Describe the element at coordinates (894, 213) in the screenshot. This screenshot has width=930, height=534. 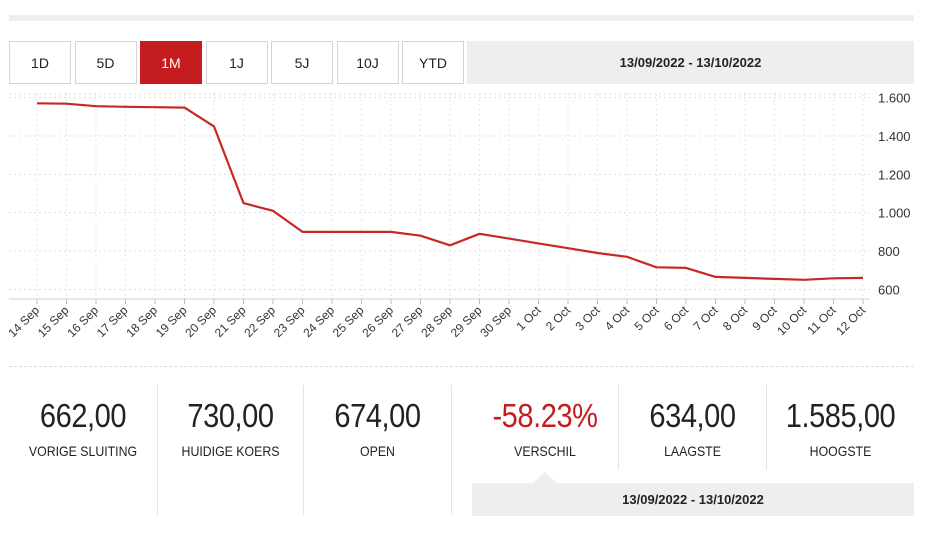
I see `y-tick-label: 1.000` at that location.